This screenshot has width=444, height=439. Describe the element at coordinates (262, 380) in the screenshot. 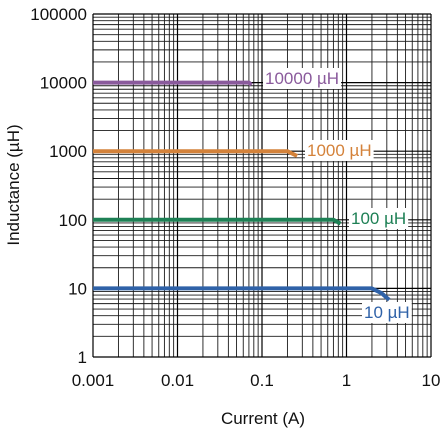

I see `x-tick-label: 0.1` at that location.